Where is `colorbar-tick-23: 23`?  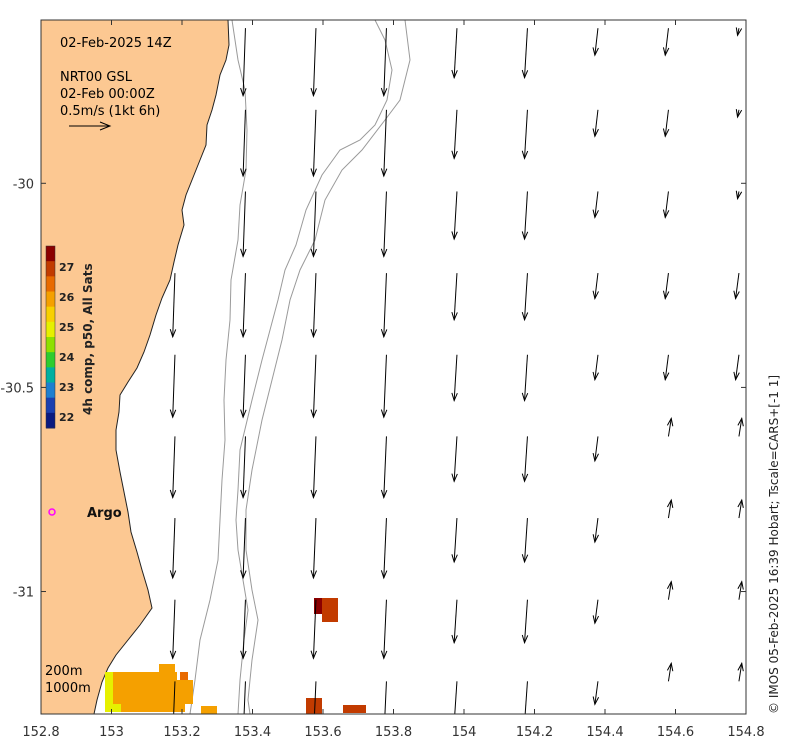 colorbar-tick-23: 23 is located at coordinates (66, 387).